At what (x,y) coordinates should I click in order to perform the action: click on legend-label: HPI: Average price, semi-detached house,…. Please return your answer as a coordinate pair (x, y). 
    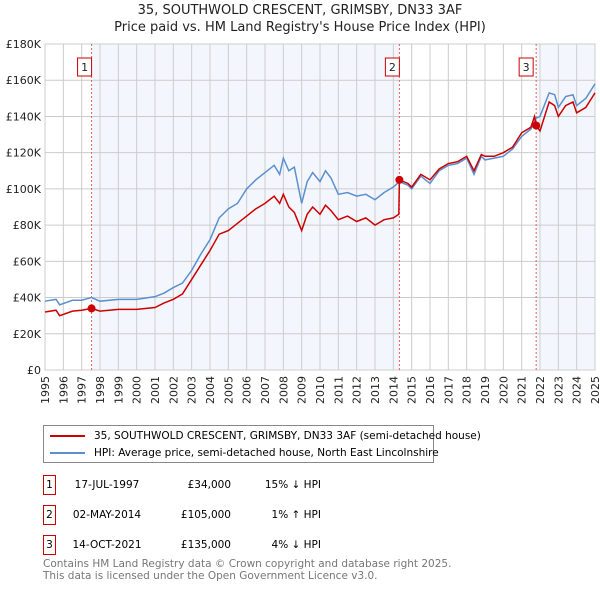
    Looking at the image, I should click on (266, 453).